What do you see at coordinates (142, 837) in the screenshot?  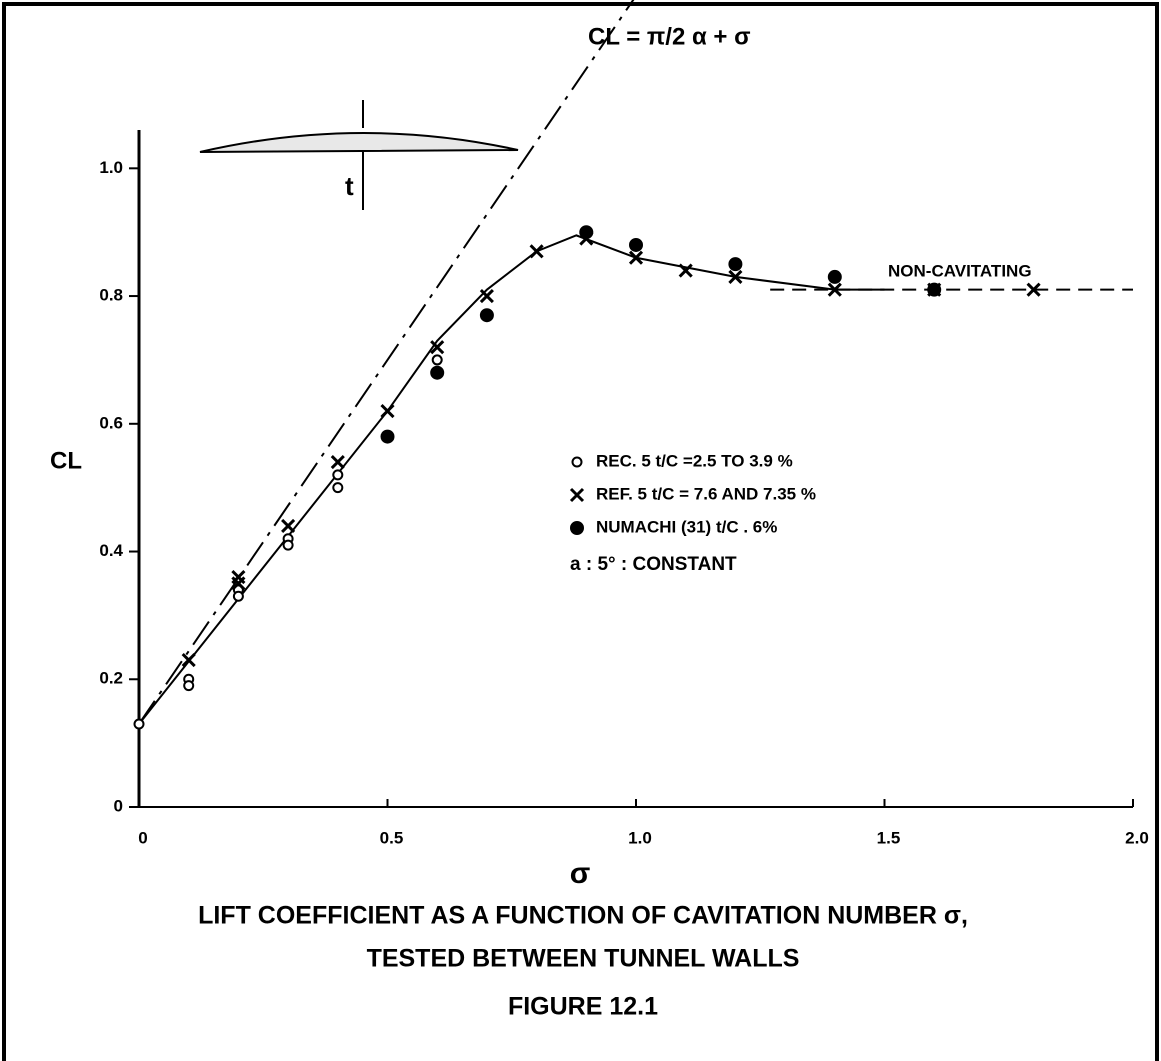 I see `x-tick-label: 0` at bounding box center [142, 837].